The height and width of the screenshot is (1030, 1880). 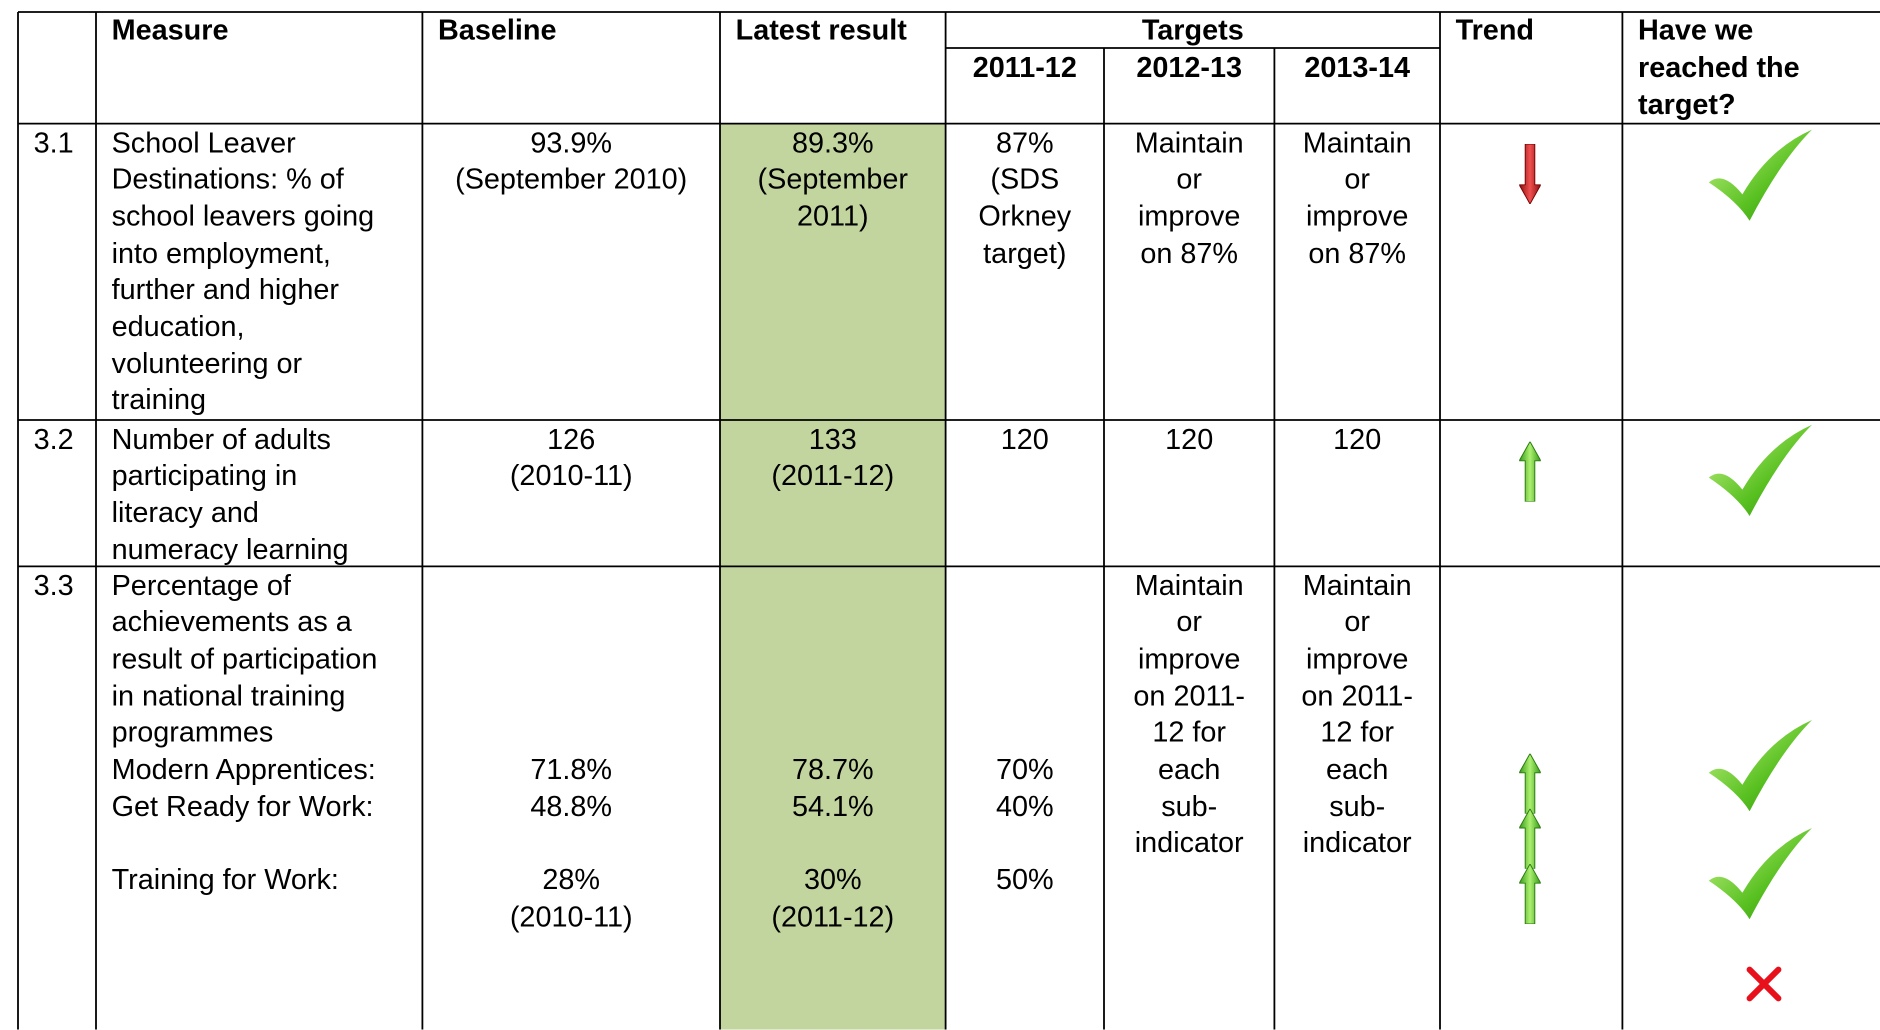 I want to click on header-cell: Have we, so click(x=1696, y=30).